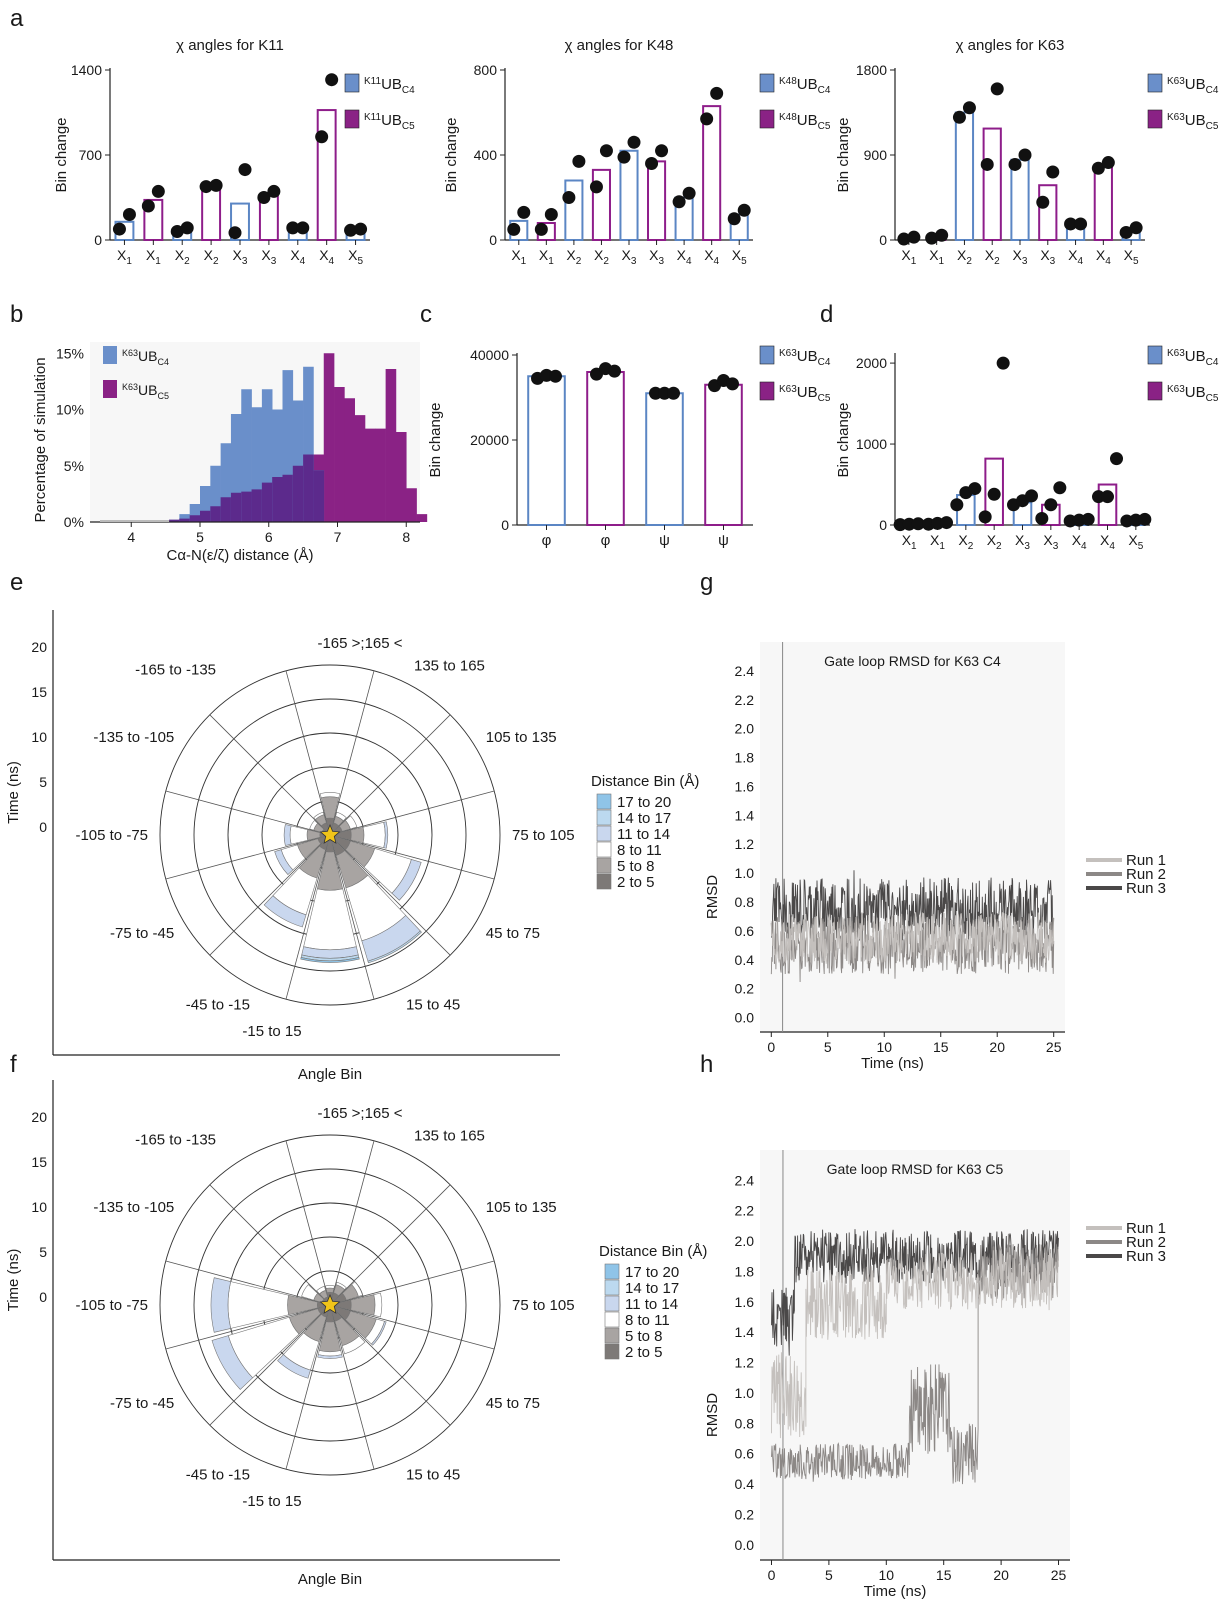  Describe the element at coordinates (1146, 1228) in the screenshot. I see `legend-label: Run 1` at that location.